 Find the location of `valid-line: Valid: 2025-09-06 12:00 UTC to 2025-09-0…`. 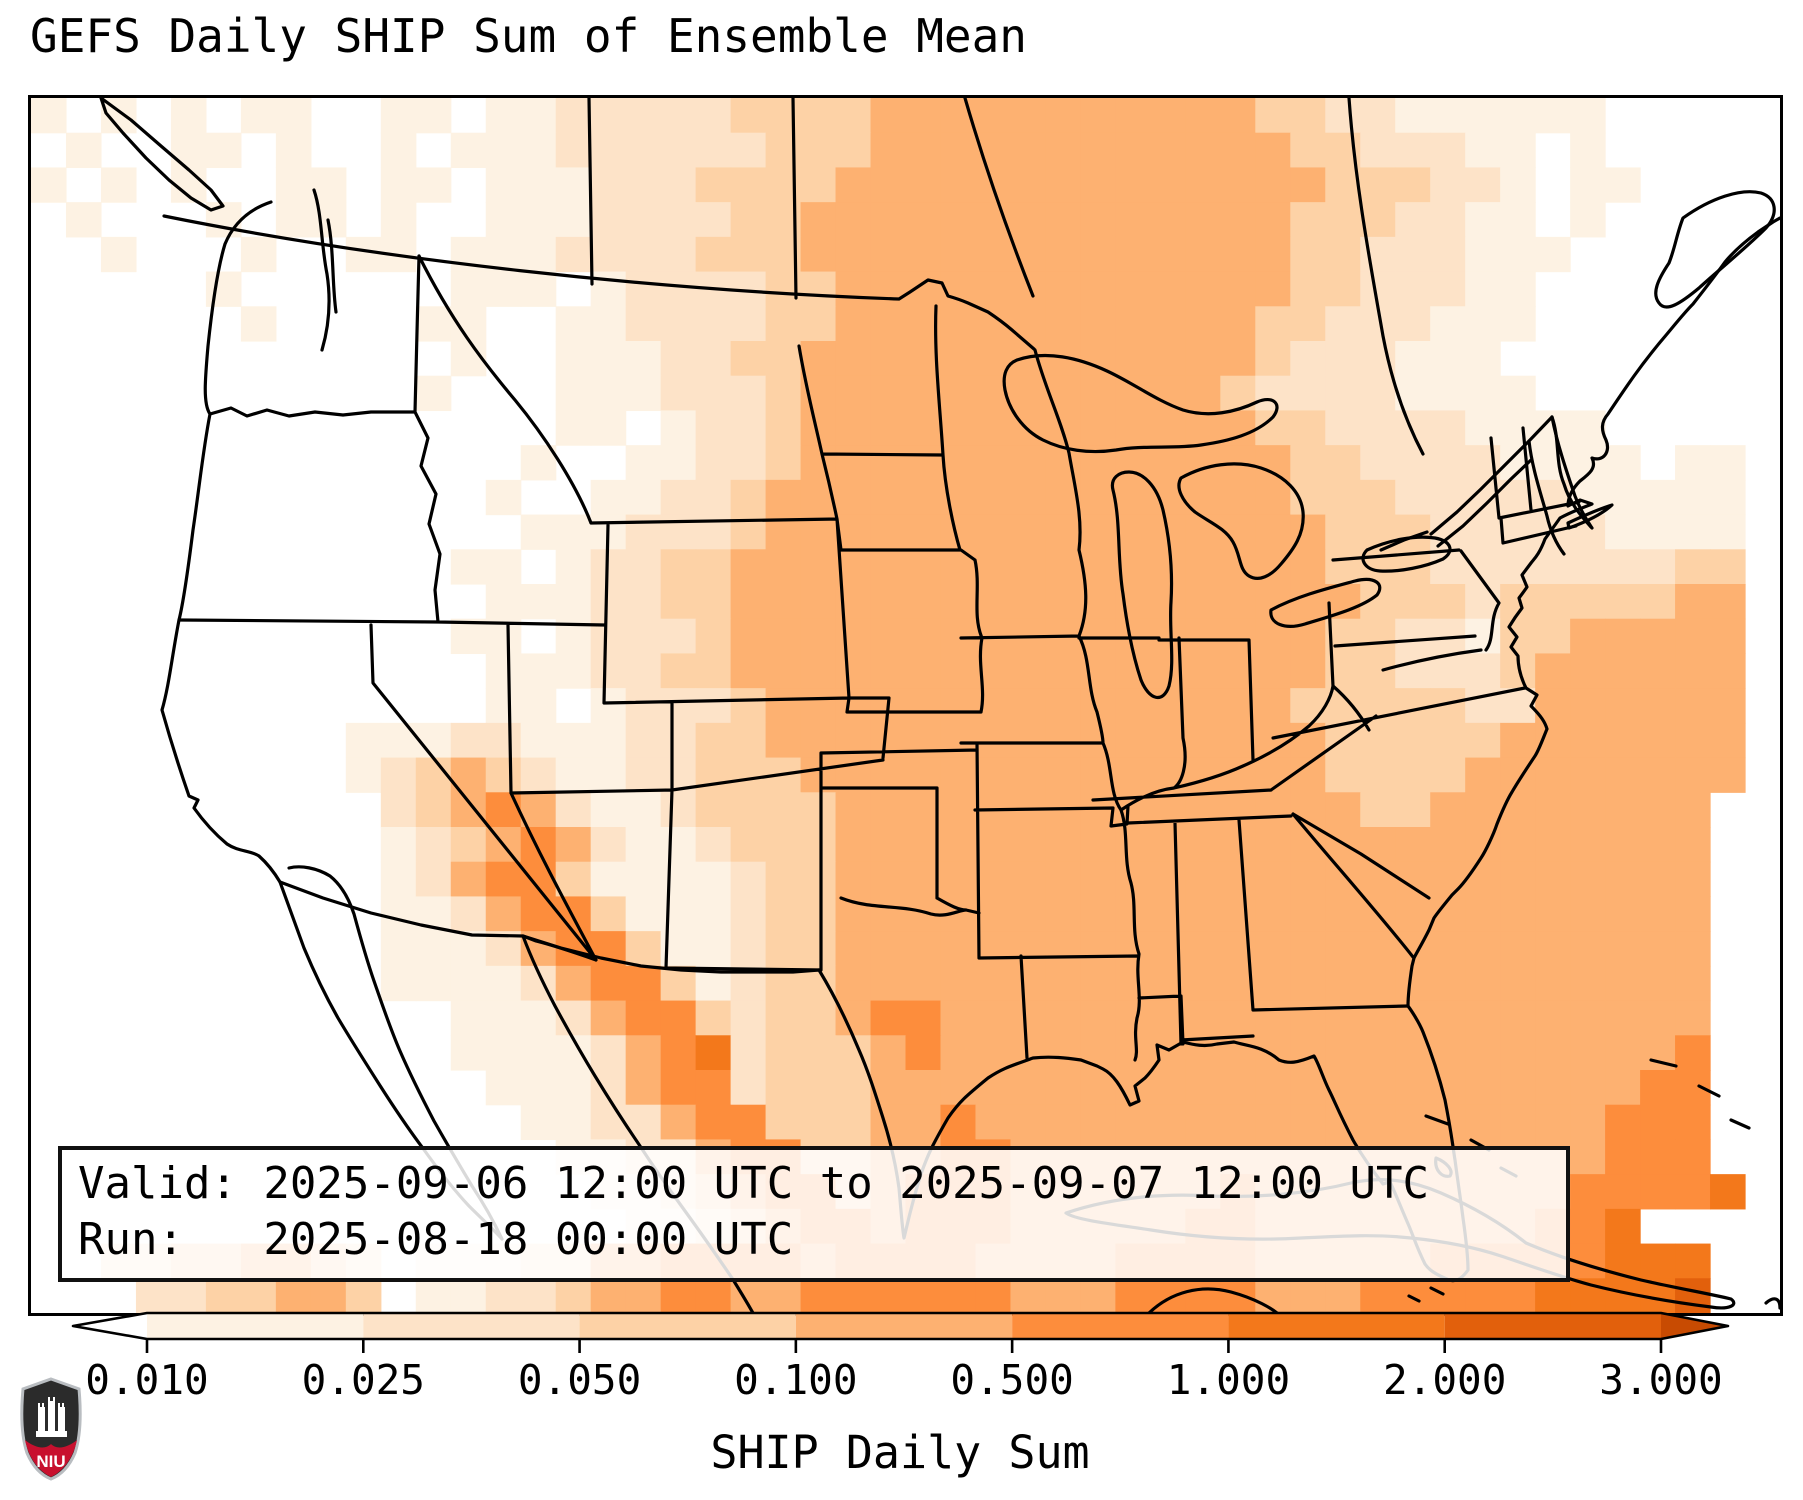

valid-line: Valid: 2025-09-06 12:00 UTC to 2025-09-0… is located at coordinates (754, 1183).